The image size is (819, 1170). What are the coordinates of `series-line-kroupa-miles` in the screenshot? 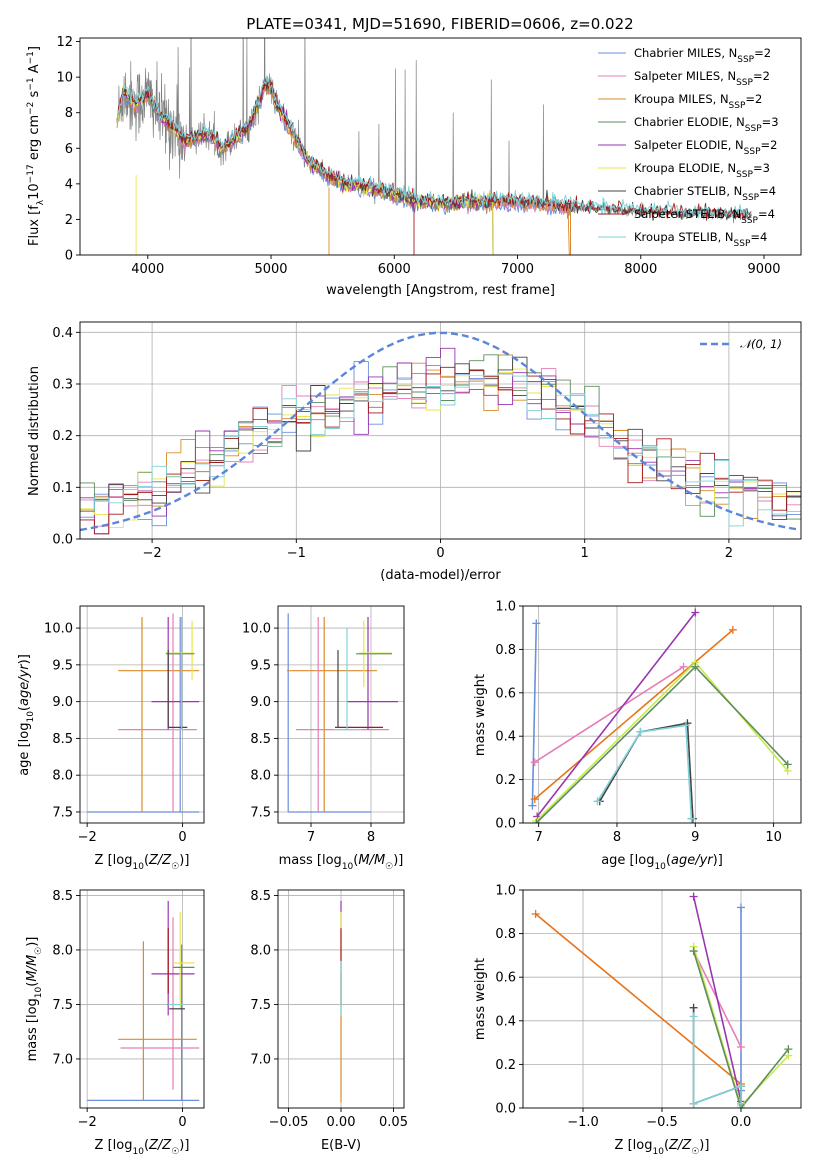 It's located at (638, 999).